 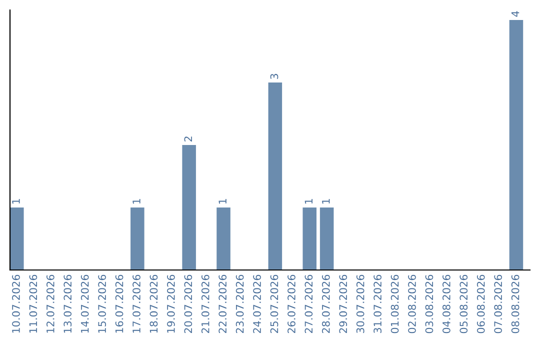 I want to click on x-tick-label: 06.08.2026, so click(x=480, y=304).